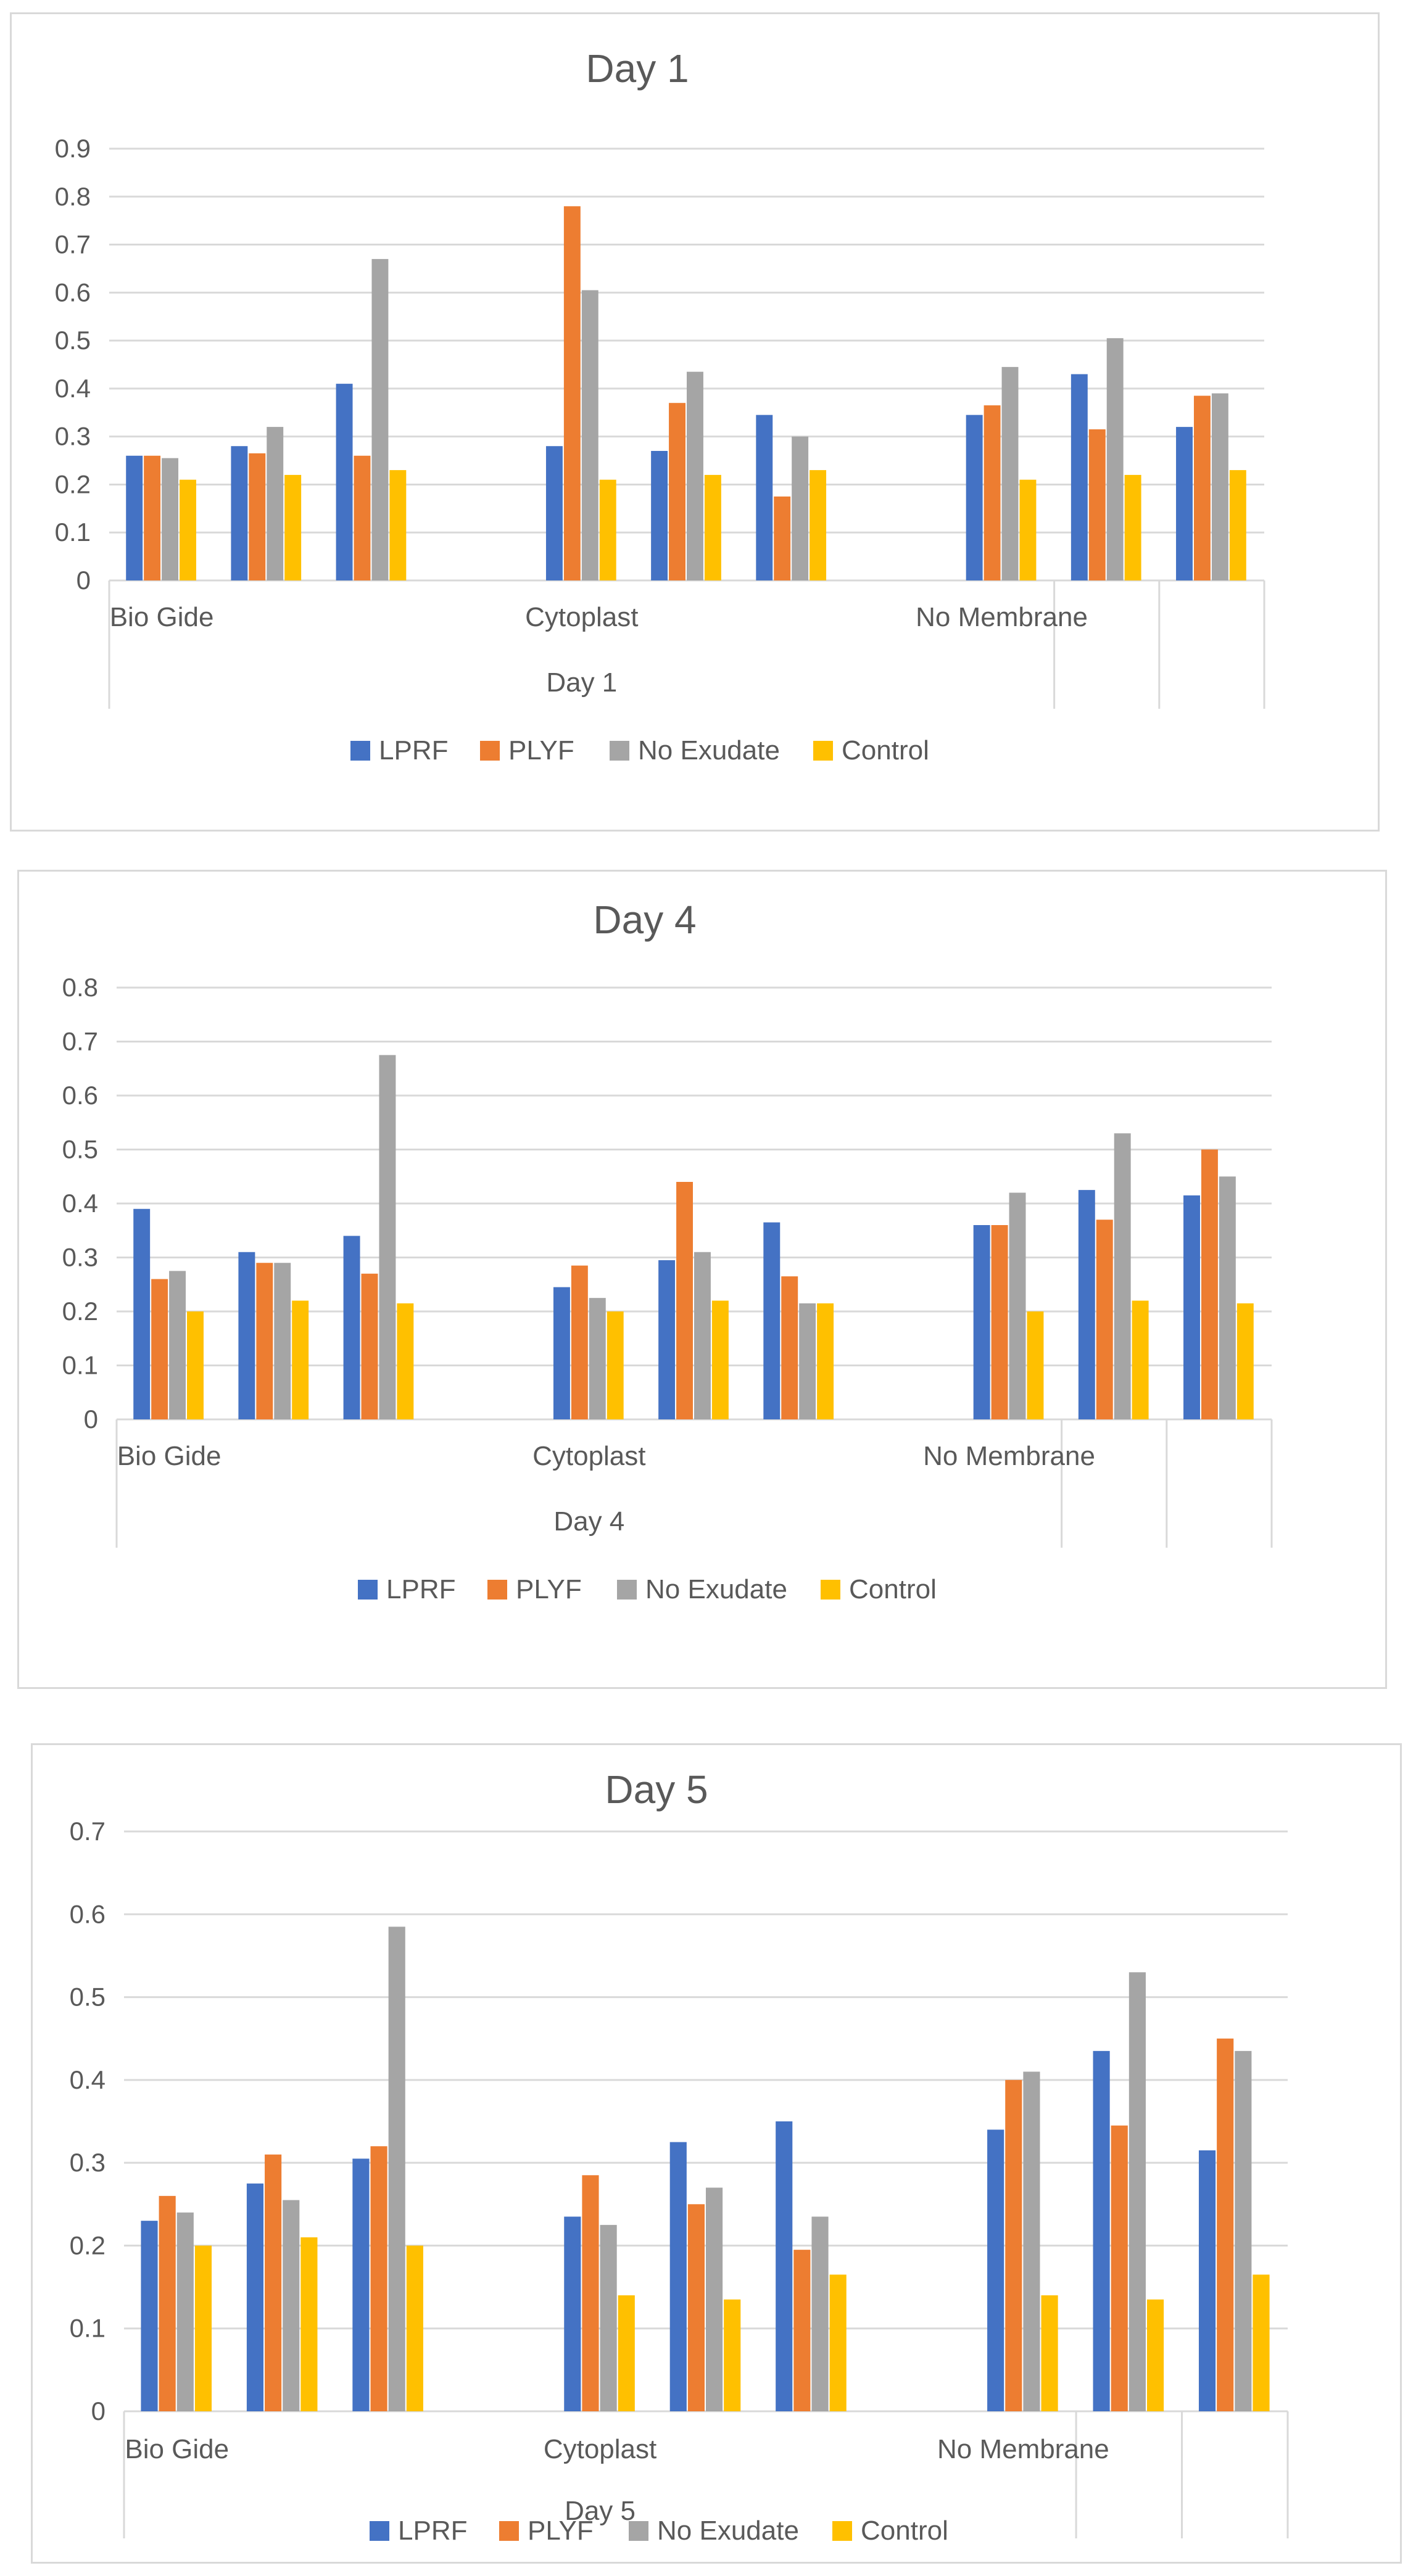 This screenshot has height=2576, width=1408. I want to click on y-tick-label: 0.3, so click(73, 436).